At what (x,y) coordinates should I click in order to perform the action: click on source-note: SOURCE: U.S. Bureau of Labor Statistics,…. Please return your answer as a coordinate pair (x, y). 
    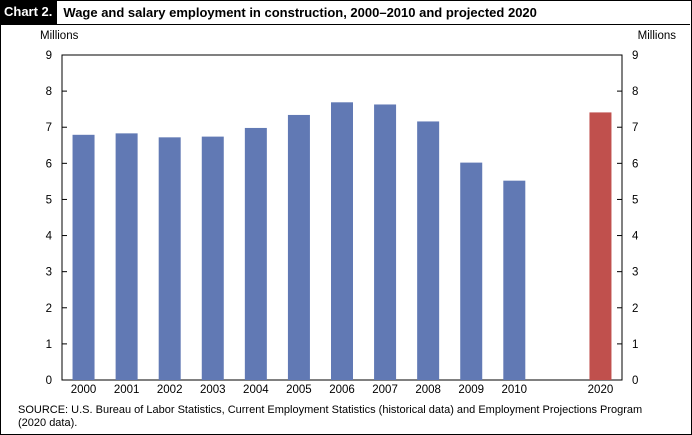
    Looking at the image, I should click on (330, 416).